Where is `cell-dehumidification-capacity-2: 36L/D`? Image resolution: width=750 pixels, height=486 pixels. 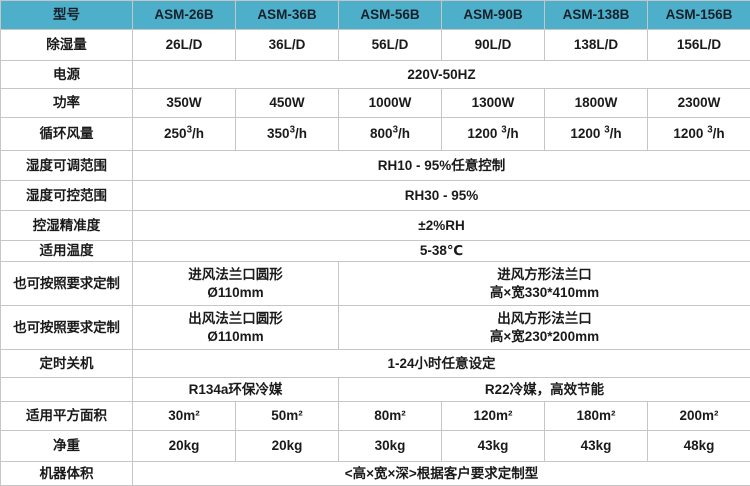
cell-dehumidification-capacity-2: 36L/D is located at coordinates (287, 45).